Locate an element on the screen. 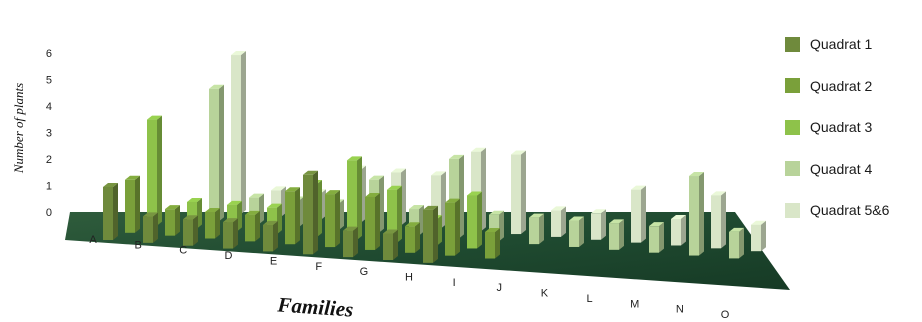 The width and height of the screenshot is (922, 322). legend-label: Quadrat 4 is located at coordinates (841, 168).